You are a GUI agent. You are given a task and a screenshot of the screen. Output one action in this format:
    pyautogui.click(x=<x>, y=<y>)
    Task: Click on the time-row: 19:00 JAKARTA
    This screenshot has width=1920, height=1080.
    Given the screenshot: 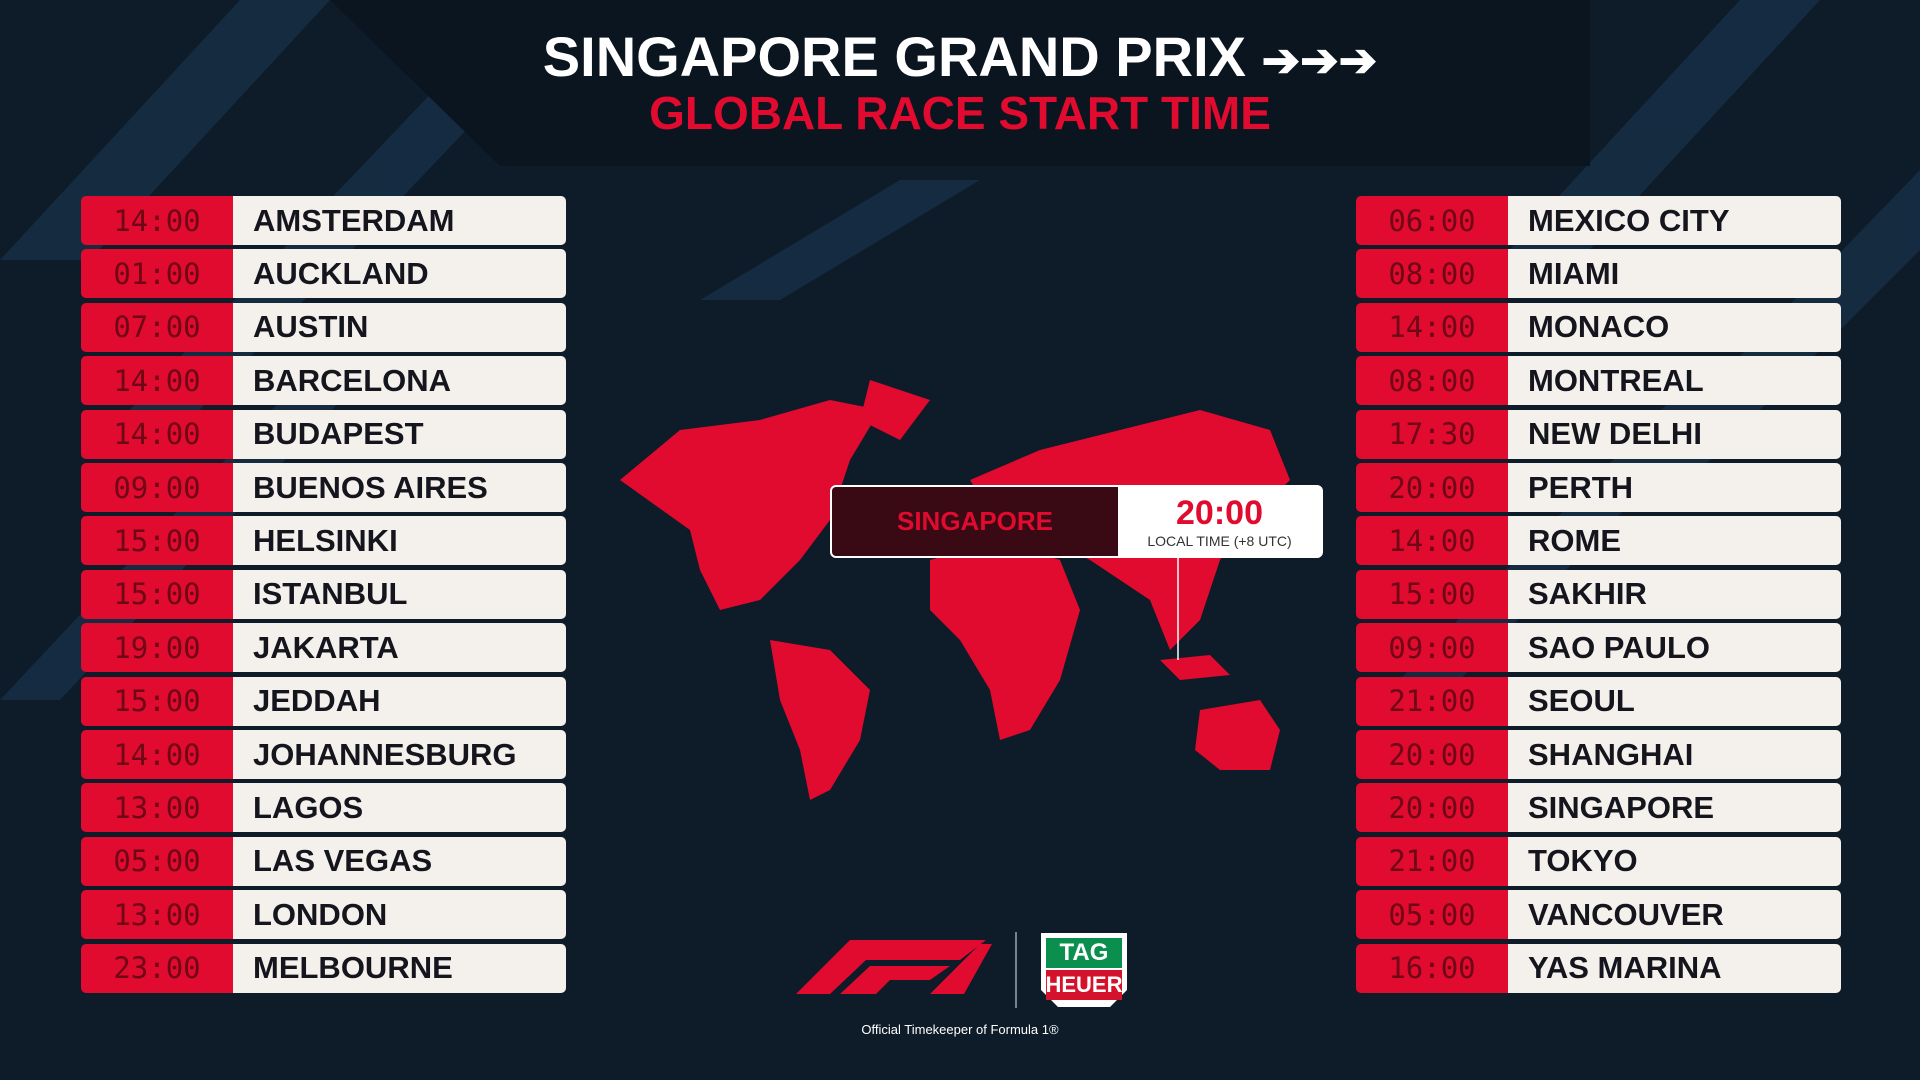 What is the action you would take?
    pyautogui.click(x=323, y=648)
    